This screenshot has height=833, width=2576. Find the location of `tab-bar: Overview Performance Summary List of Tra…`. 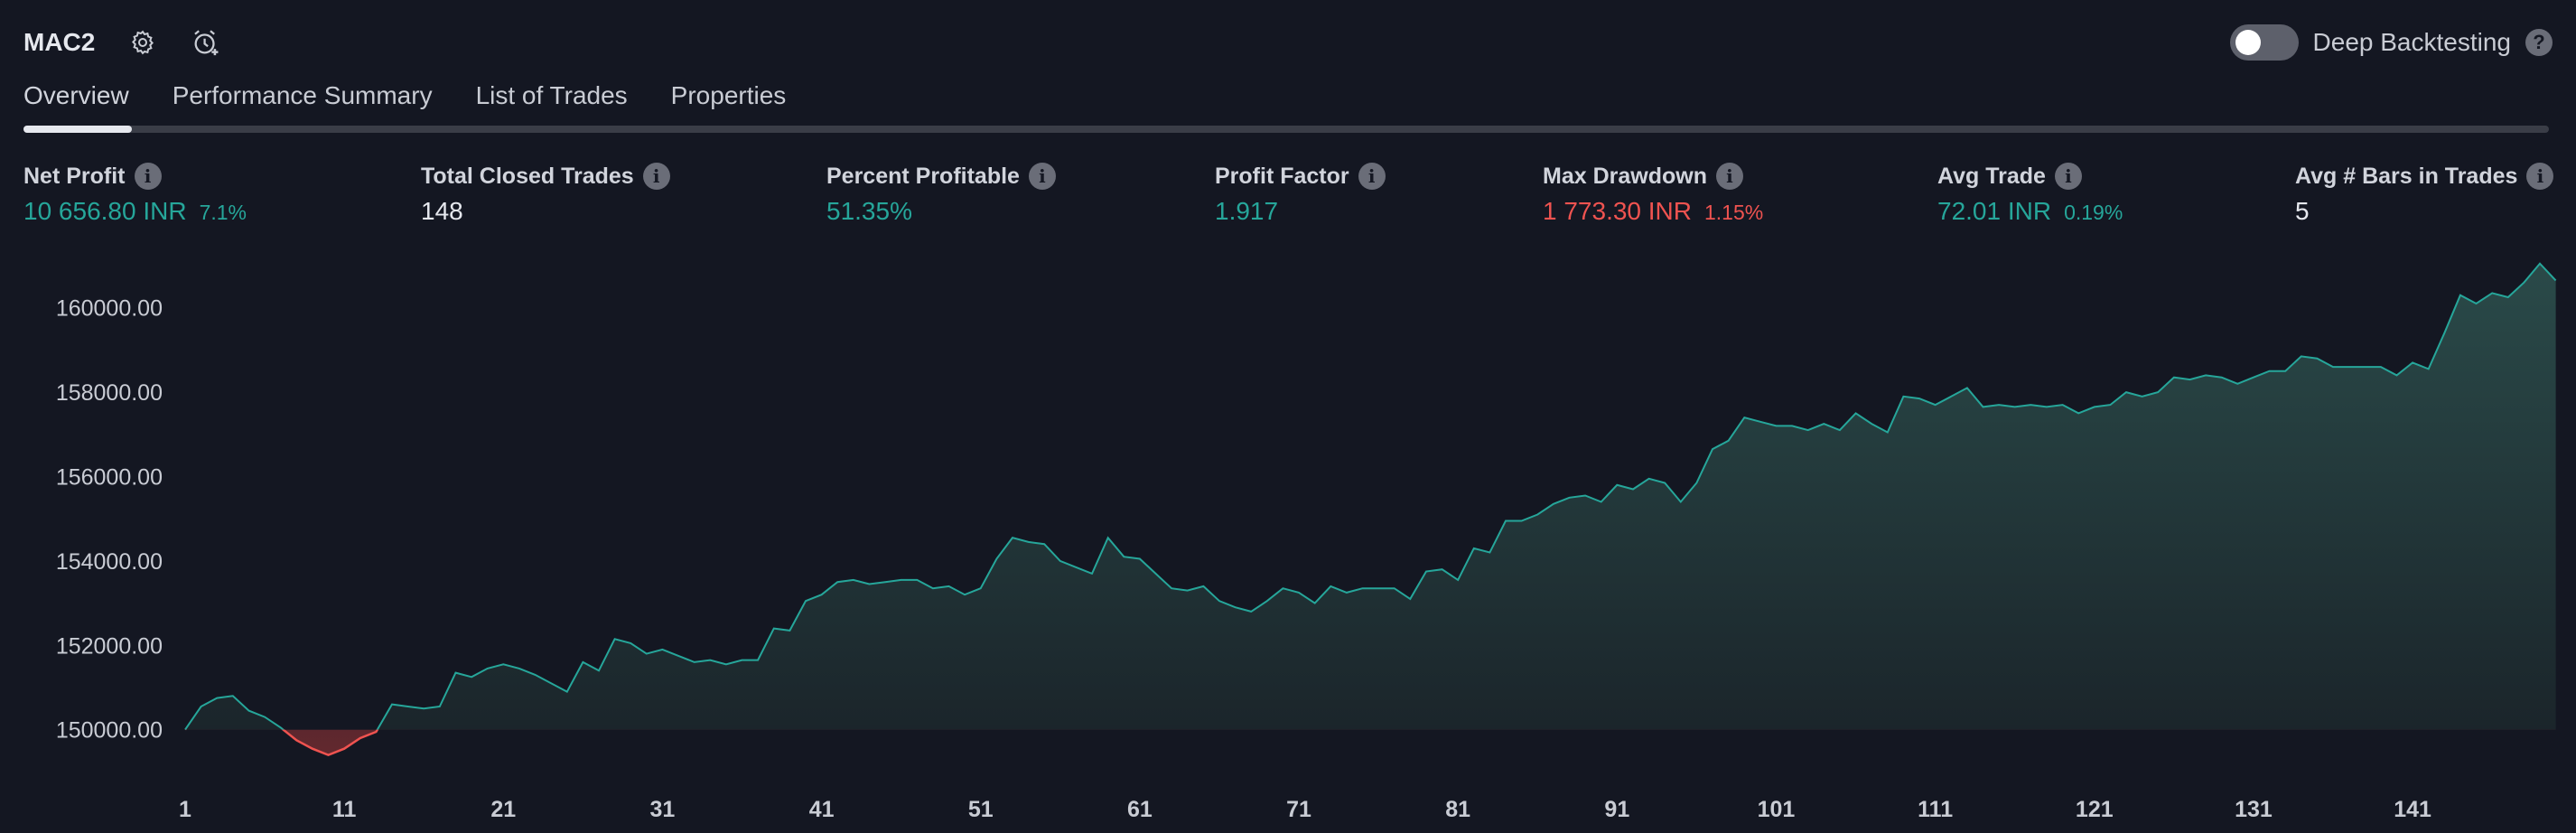

tab-bar: Overview Performance Summary List of Tra… is located at coordinates (404, 103).